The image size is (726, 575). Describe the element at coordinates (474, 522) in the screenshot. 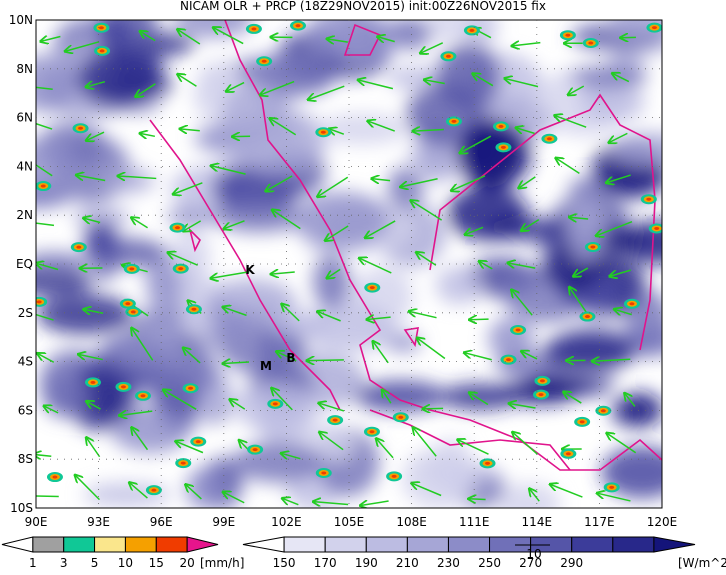

I see `lon-label: 111E` at that location.